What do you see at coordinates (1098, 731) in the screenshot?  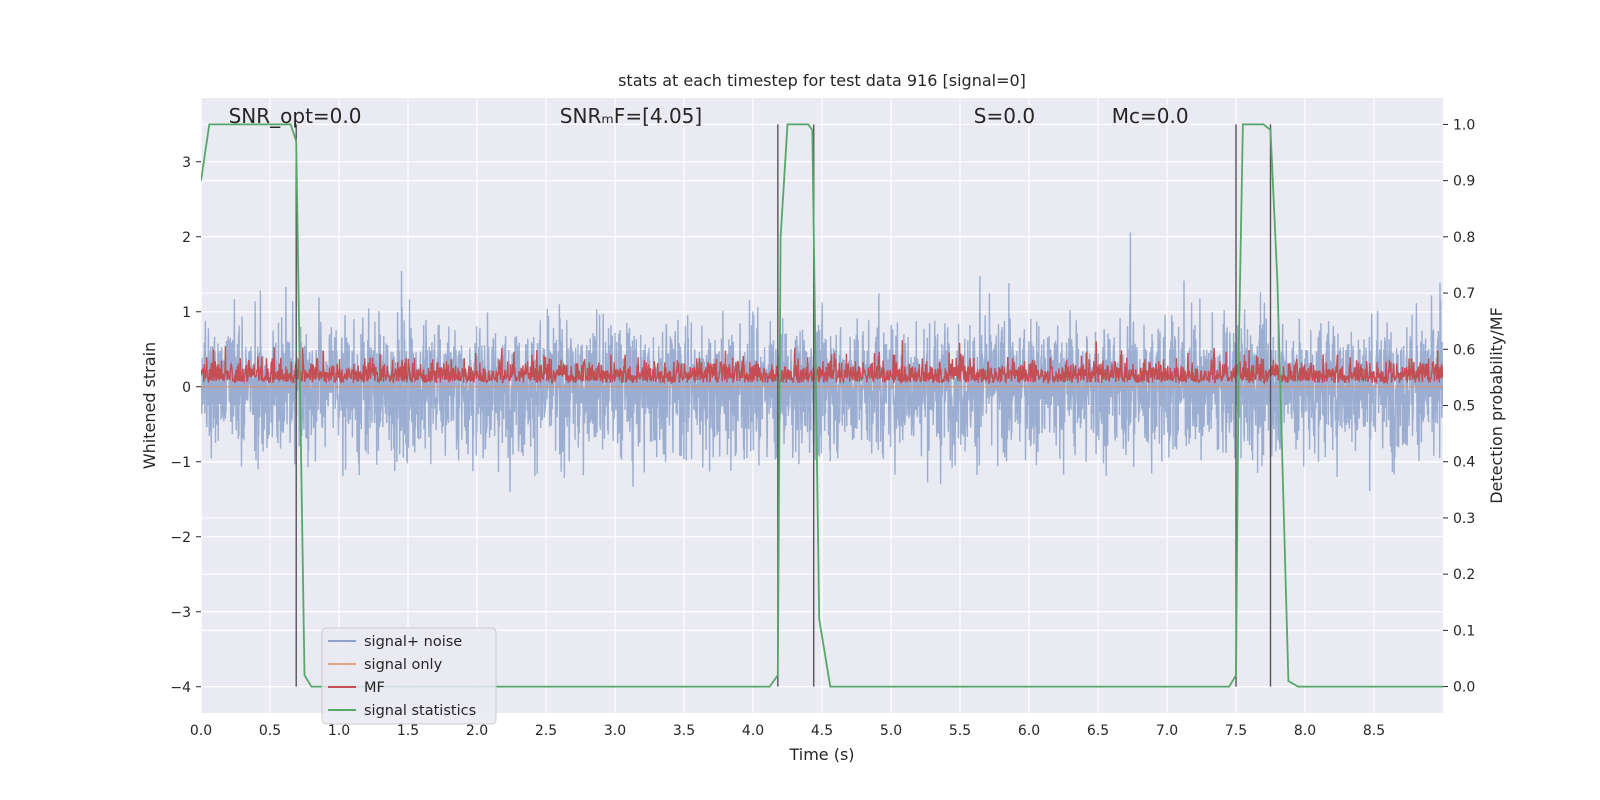 I see `x-tick-label: 6.5` at bounding box center [1098, 731].